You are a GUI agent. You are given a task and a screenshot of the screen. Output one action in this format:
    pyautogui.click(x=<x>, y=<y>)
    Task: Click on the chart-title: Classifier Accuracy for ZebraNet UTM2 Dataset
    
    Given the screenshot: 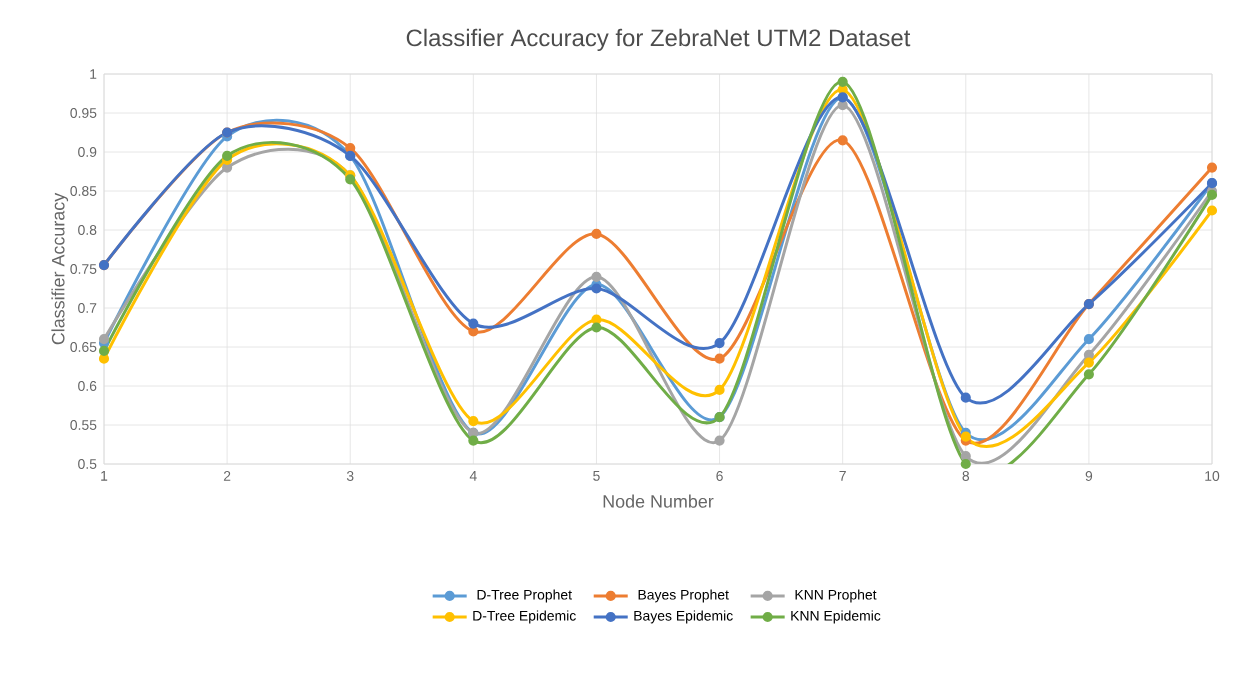 What is the action you would take?
    pyautogui.click(x=658, y=40)
    